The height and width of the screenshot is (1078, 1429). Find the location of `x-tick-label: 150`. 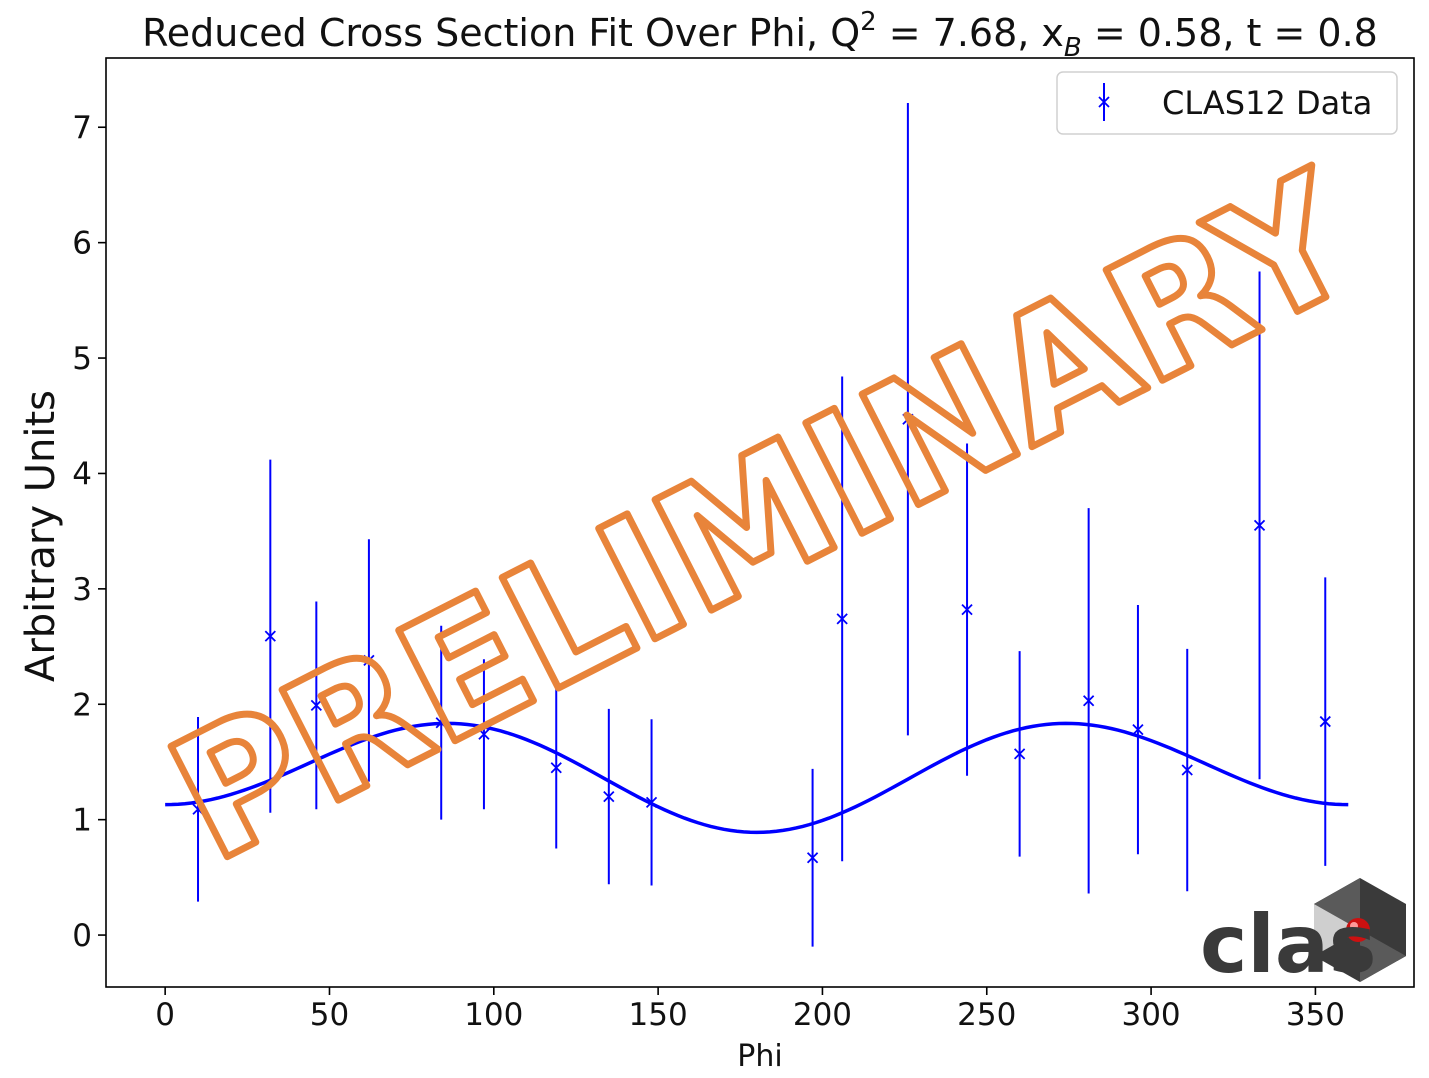

x-tick-label: 150 is located at coordinates (658, 1015).